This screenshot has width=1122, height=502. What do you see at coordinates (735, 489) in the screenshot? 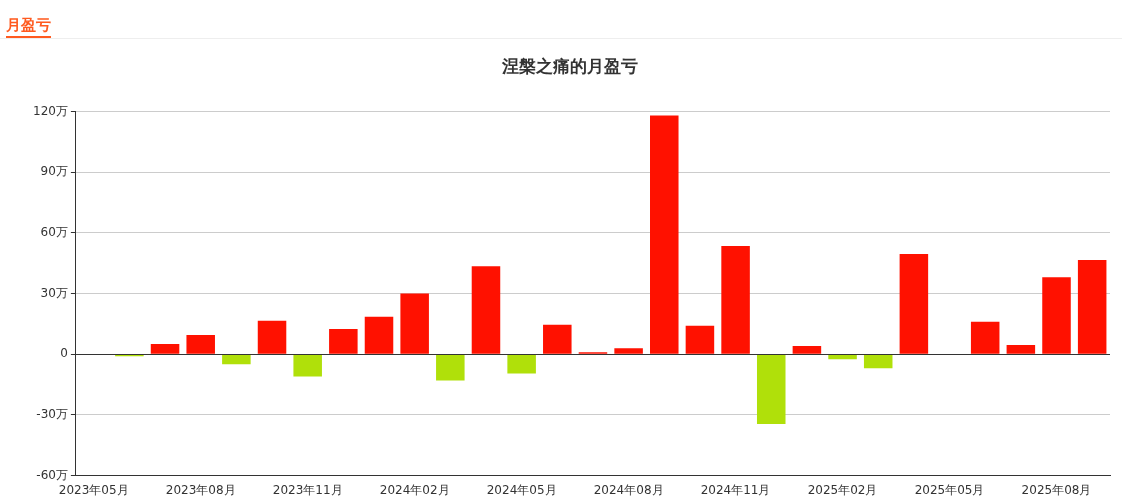
I see `x-tick-label: 2024年11月` at bounding box center [735, 489].